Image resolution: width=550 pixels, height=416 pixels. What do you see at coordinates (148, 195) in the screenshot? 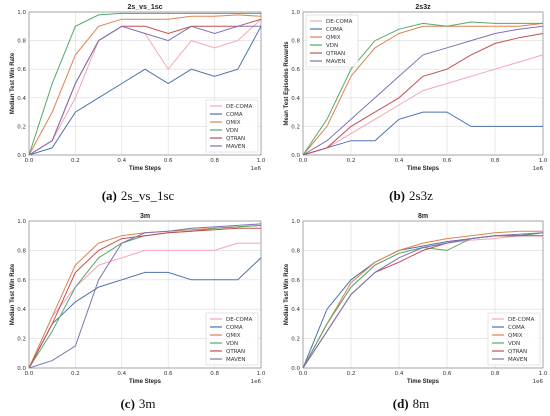
I see `caption-text: 2s_vs_1sc` at bounding box center [148, 195].